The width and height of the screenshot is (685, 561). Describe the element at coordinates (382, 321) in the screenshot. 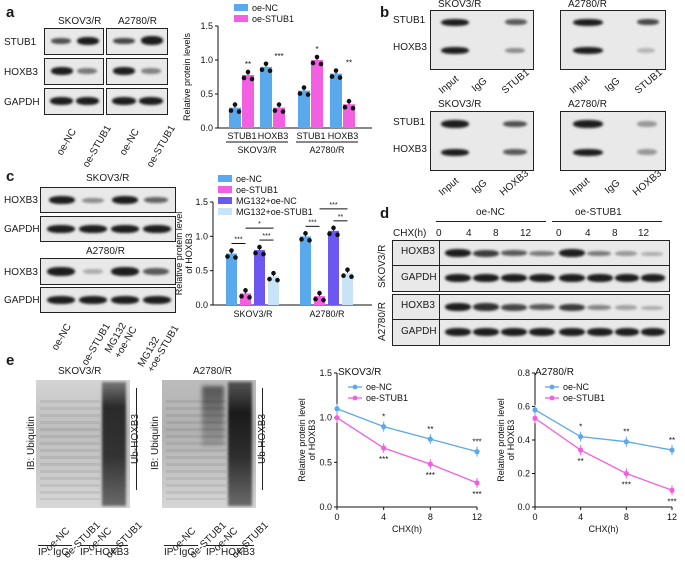

I see `d-cell-line: A2780/R` at that location.